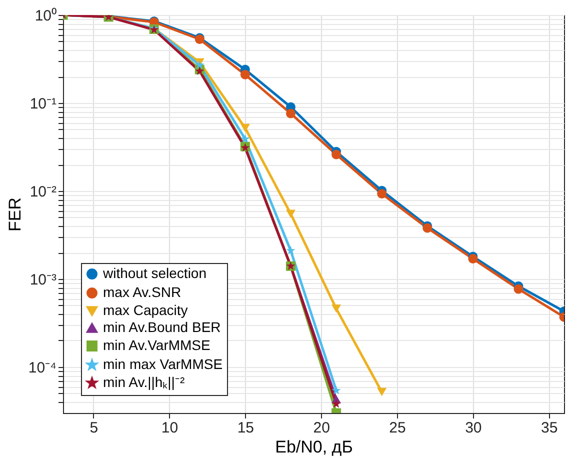 The height and width of the screenshot is (460, 572). I want to click on x-tick-label: 20, so click(321, 428).